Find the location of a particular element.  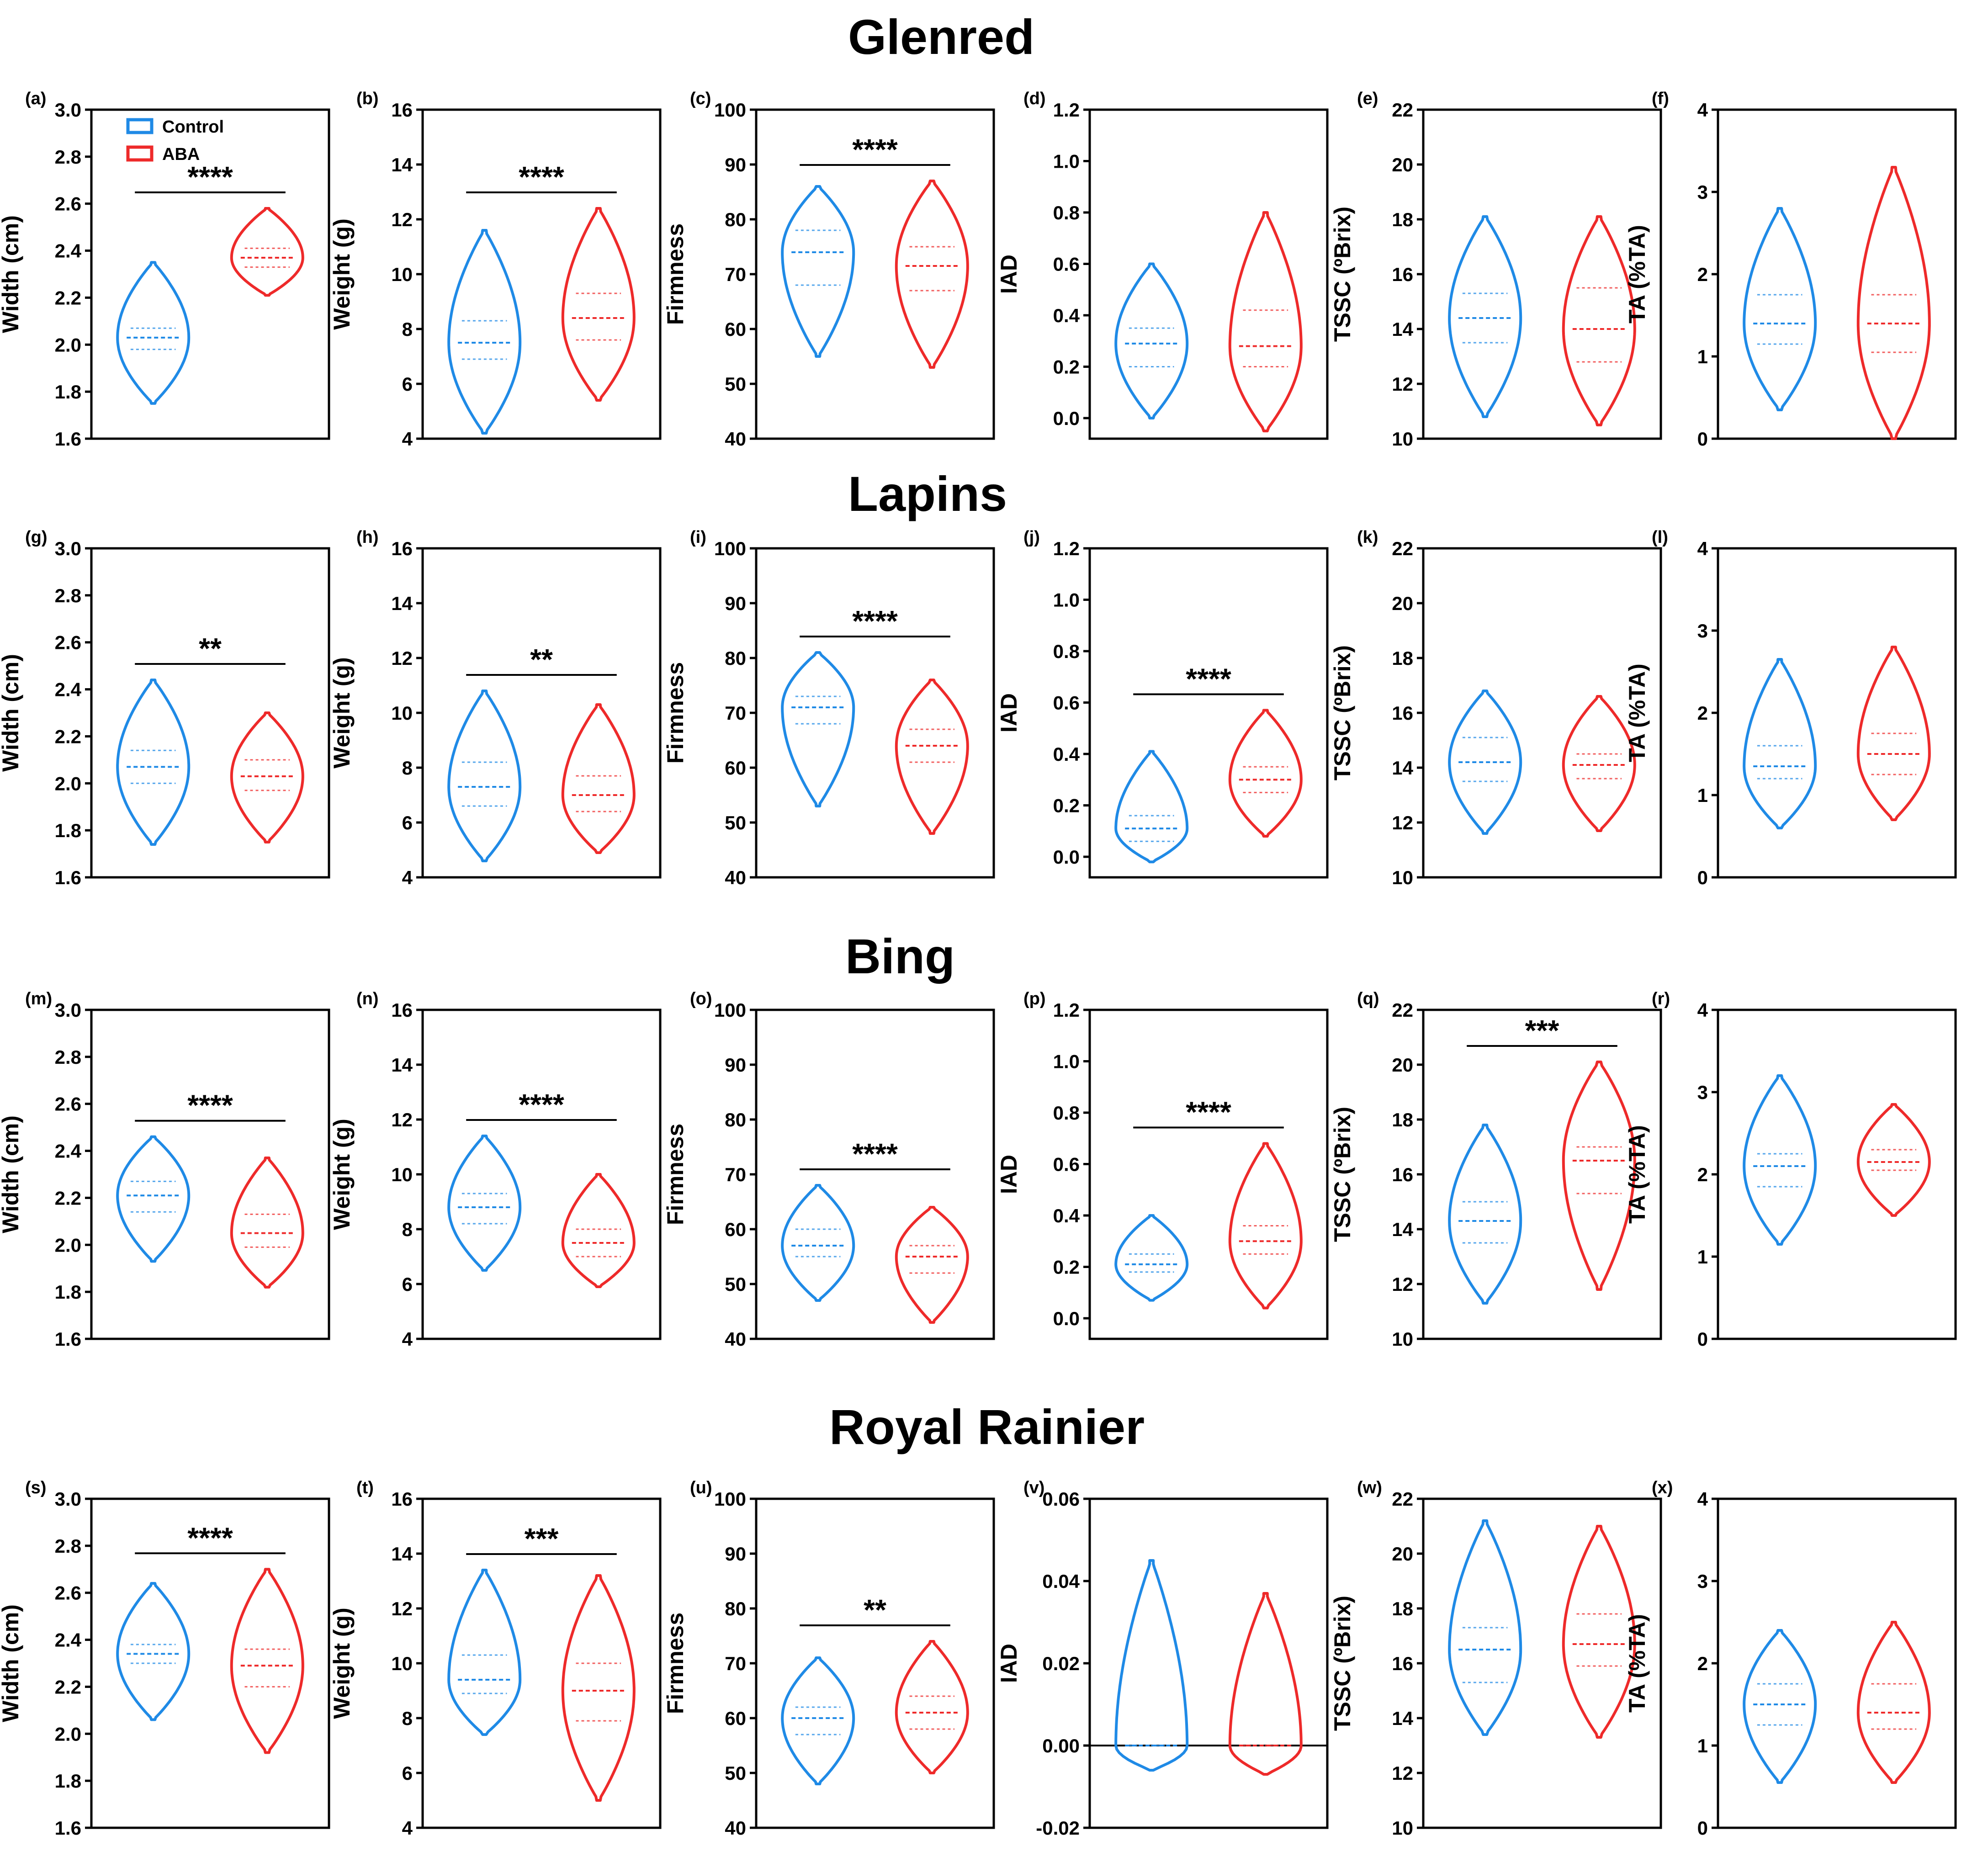

y-tick-label: 0.4 is located at coordinates (1066, 754).